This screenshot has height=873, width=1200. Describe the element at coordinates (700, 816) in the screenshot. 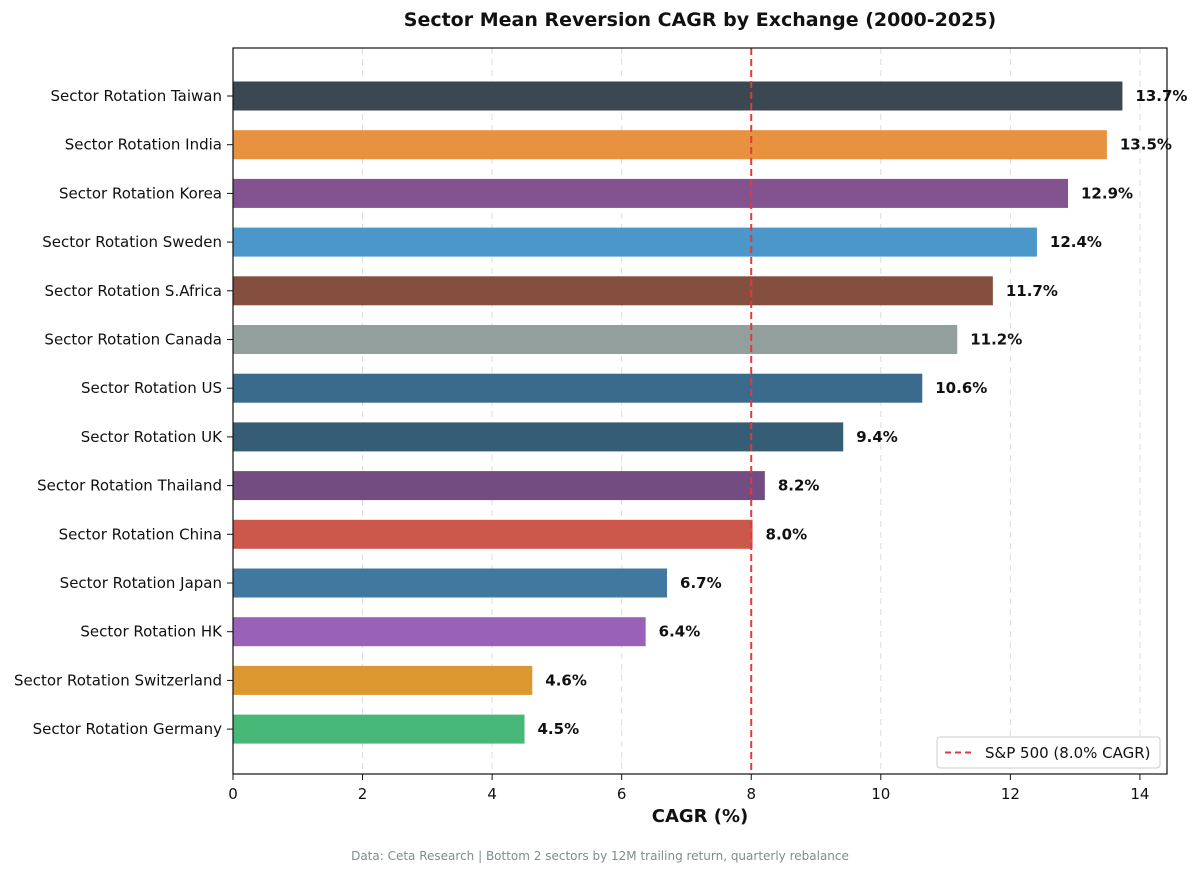

I see `x-axis-label: CAGR (%)` at that location.